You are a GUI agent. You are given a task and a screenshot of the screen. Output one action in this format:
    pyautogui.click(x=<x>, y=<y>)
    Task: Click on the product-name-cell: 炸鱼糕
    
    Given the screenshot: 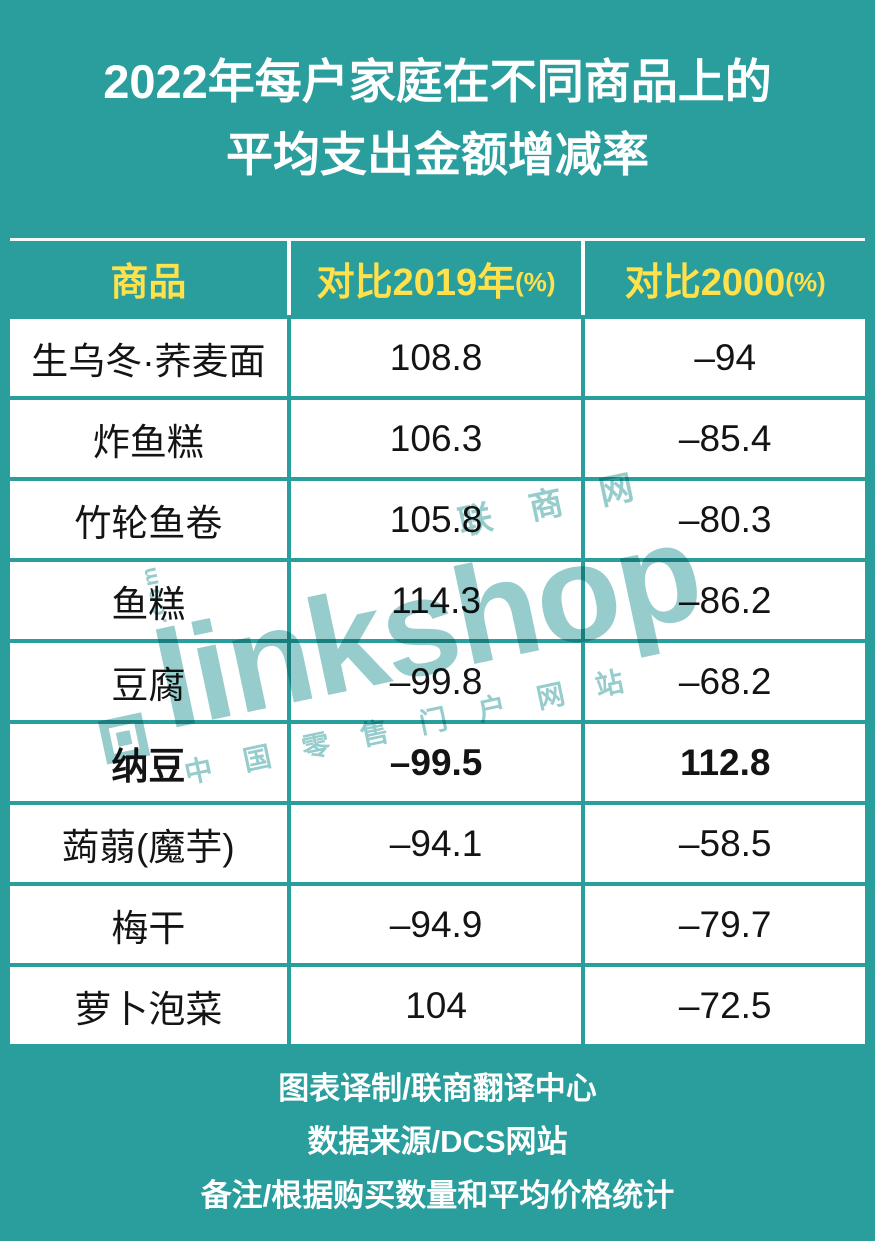 What is the action you would take?
    pyautogui.click(x=148, y=438)
    